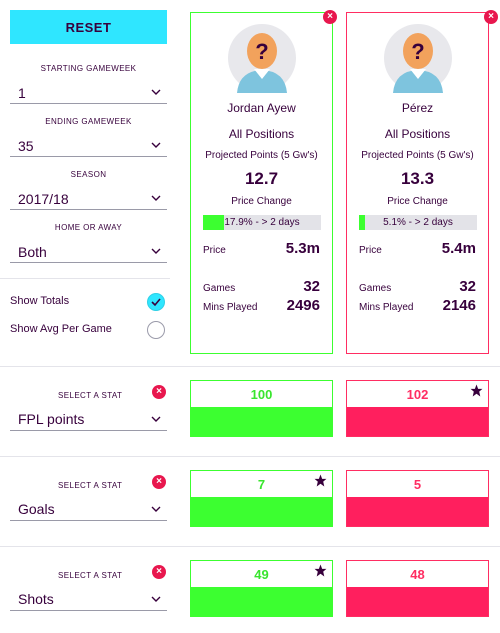 This screenshot has width=500, height=633. What do you see at coordinates (88, 600) in the screenshot?
I see `stat-select: Shots` at bounding box center [88, 600].